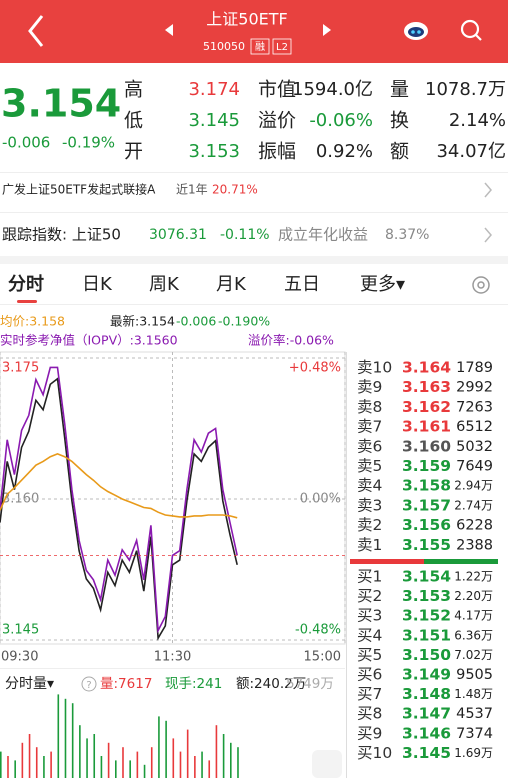 The width and height of the screenshot is (508, 778). I want to click on order-volume: 7.02万, so click(473, 655).